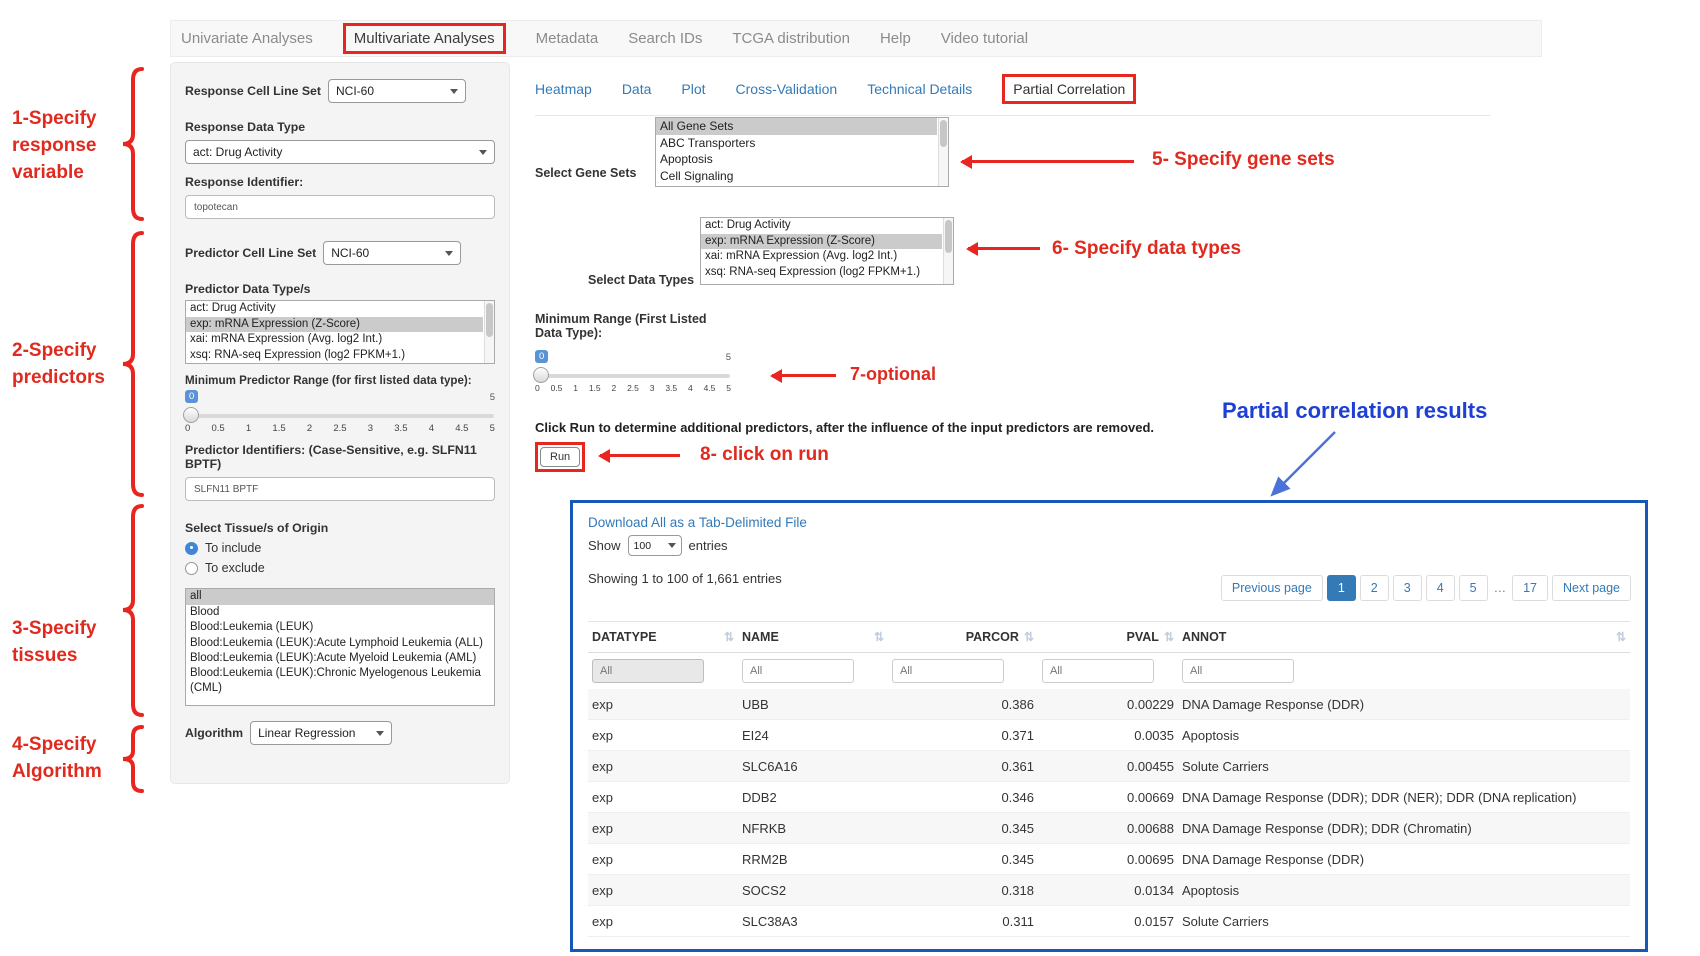  What do you see at coordinates (560, 457) in the screenshot?
I see `run-button: Run` at bounding box center [560, 457].